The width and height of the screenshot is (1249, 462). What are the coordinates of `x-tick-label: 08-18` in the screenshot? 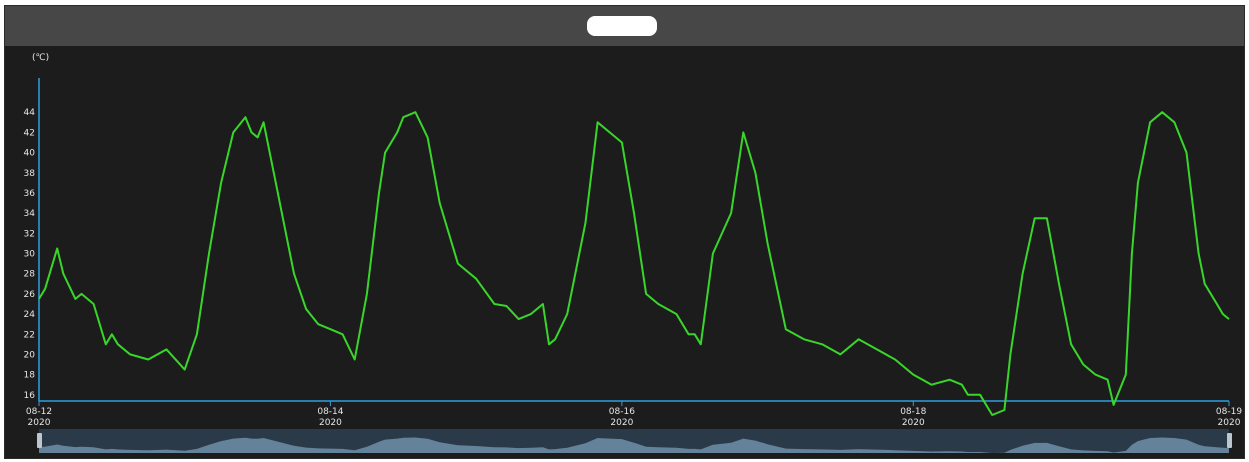 It's located at (913, 412).